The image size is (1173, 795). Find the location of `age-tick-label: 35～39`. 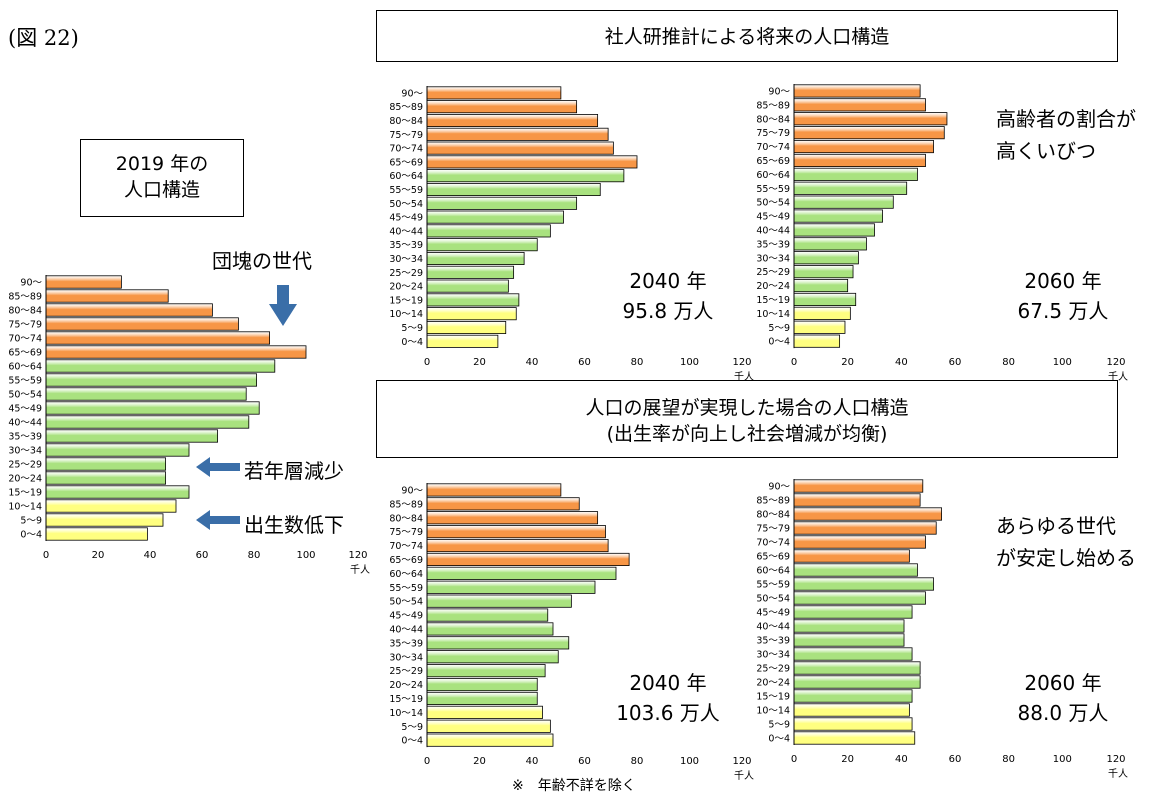

age-tick-label: 35～39 is located at coordinates (25, 437).